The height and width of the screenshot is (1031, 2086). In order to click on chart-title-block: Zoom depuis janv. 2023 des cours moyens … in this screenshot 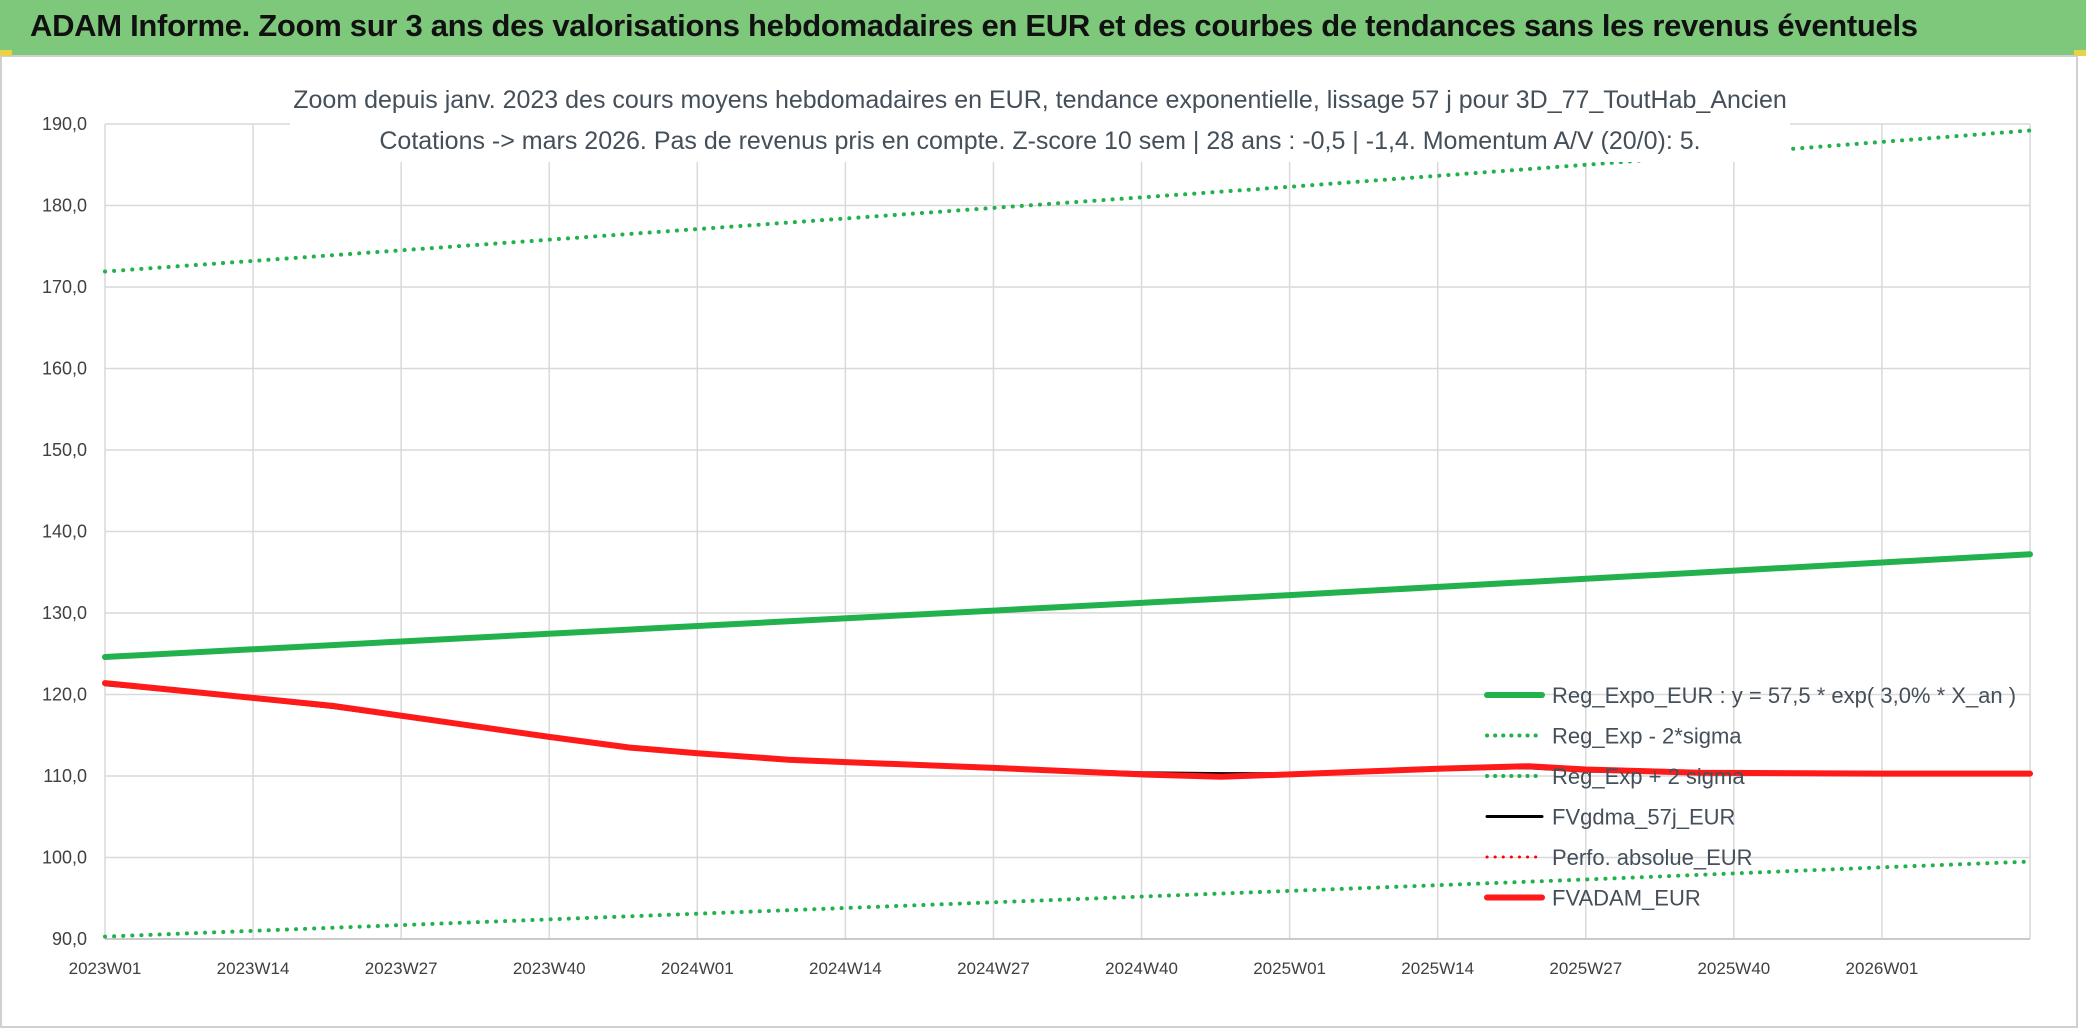, I will do `click(1040, 121)`.